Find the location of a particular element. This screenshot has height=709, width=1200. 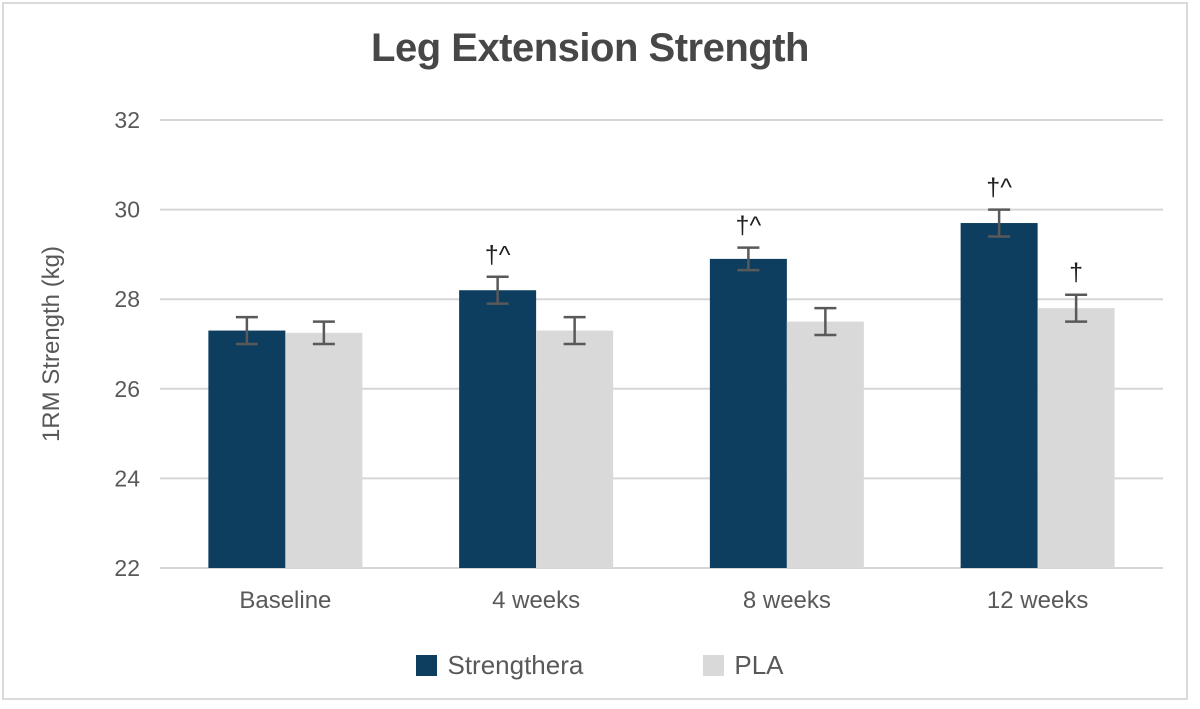

legend-label: Strengthera is located at coordinates (515, 665).